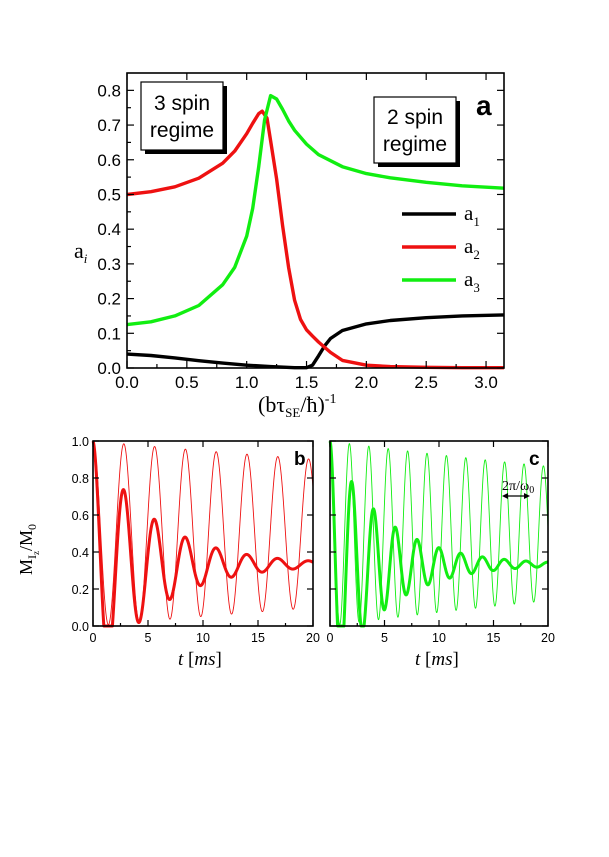 The width and height of the screenshot is (609, 857). Describe the element at coordinates (127, 382) in the screenshot. I see `x-tick-label: 0.0` at that location.